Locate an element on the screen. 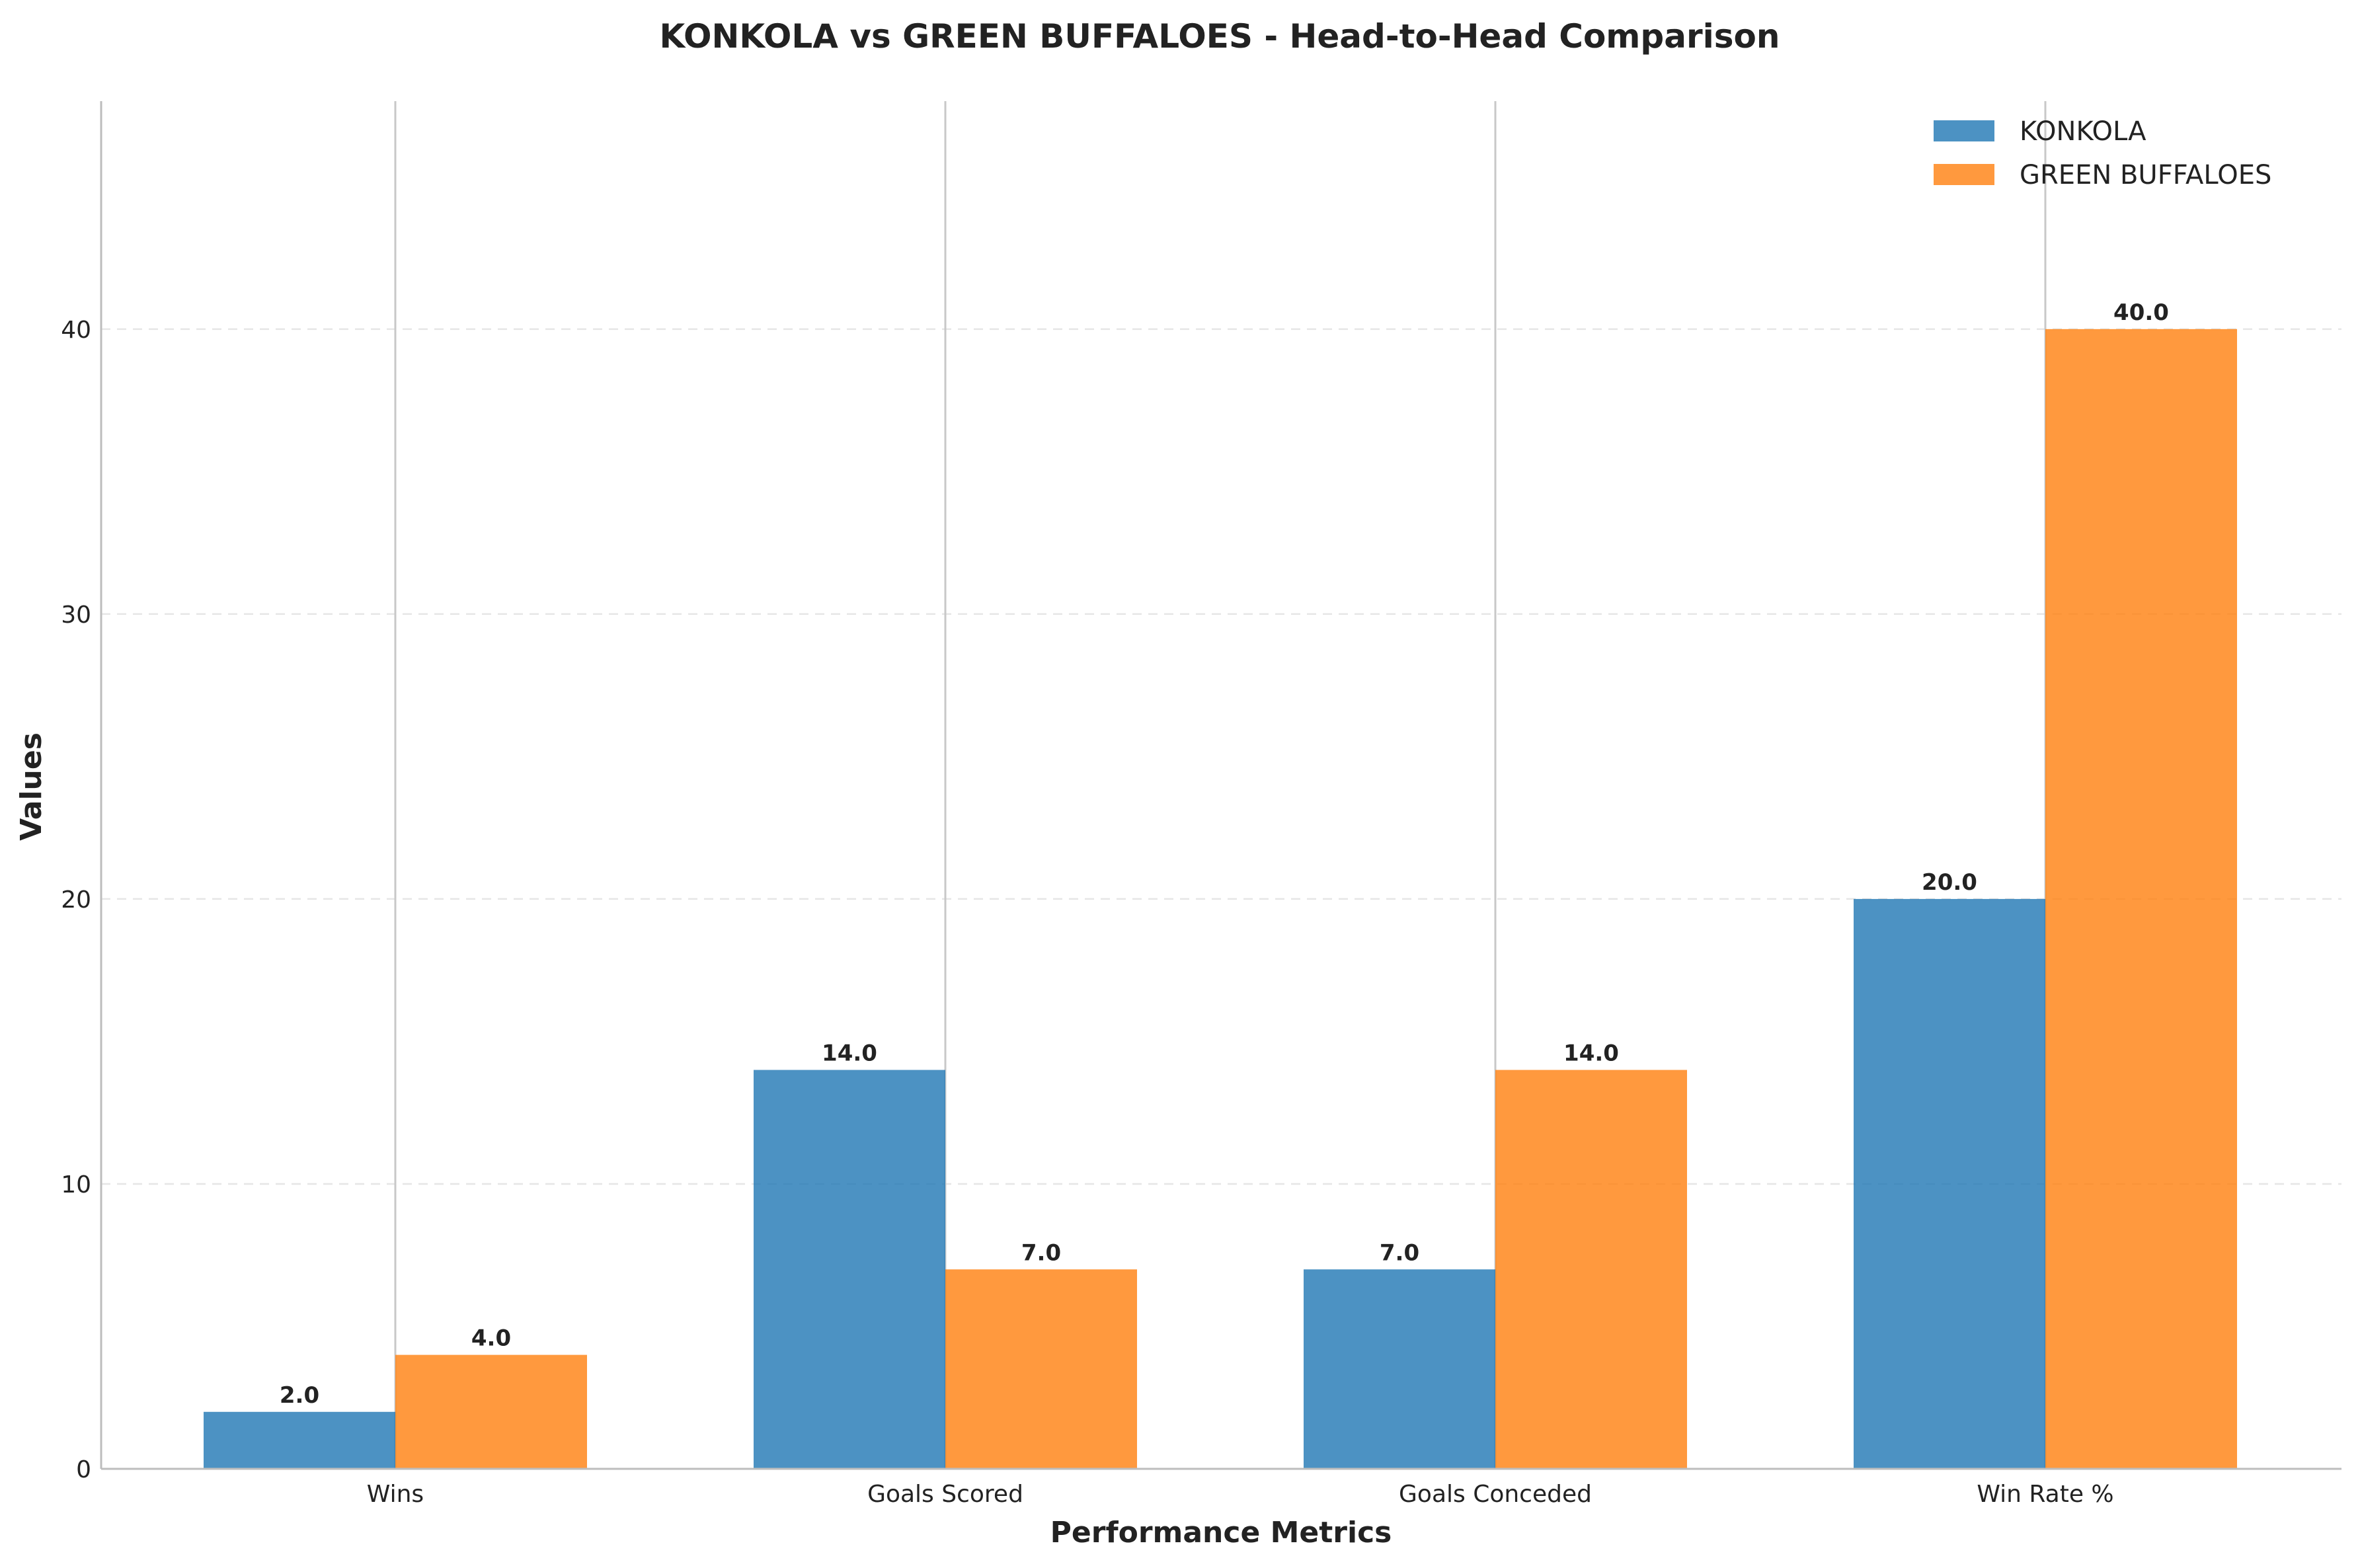 The width and height of the screenshot is (2360, 1568). y-tick-label-3: 30 is located at coordinates (76, 615).